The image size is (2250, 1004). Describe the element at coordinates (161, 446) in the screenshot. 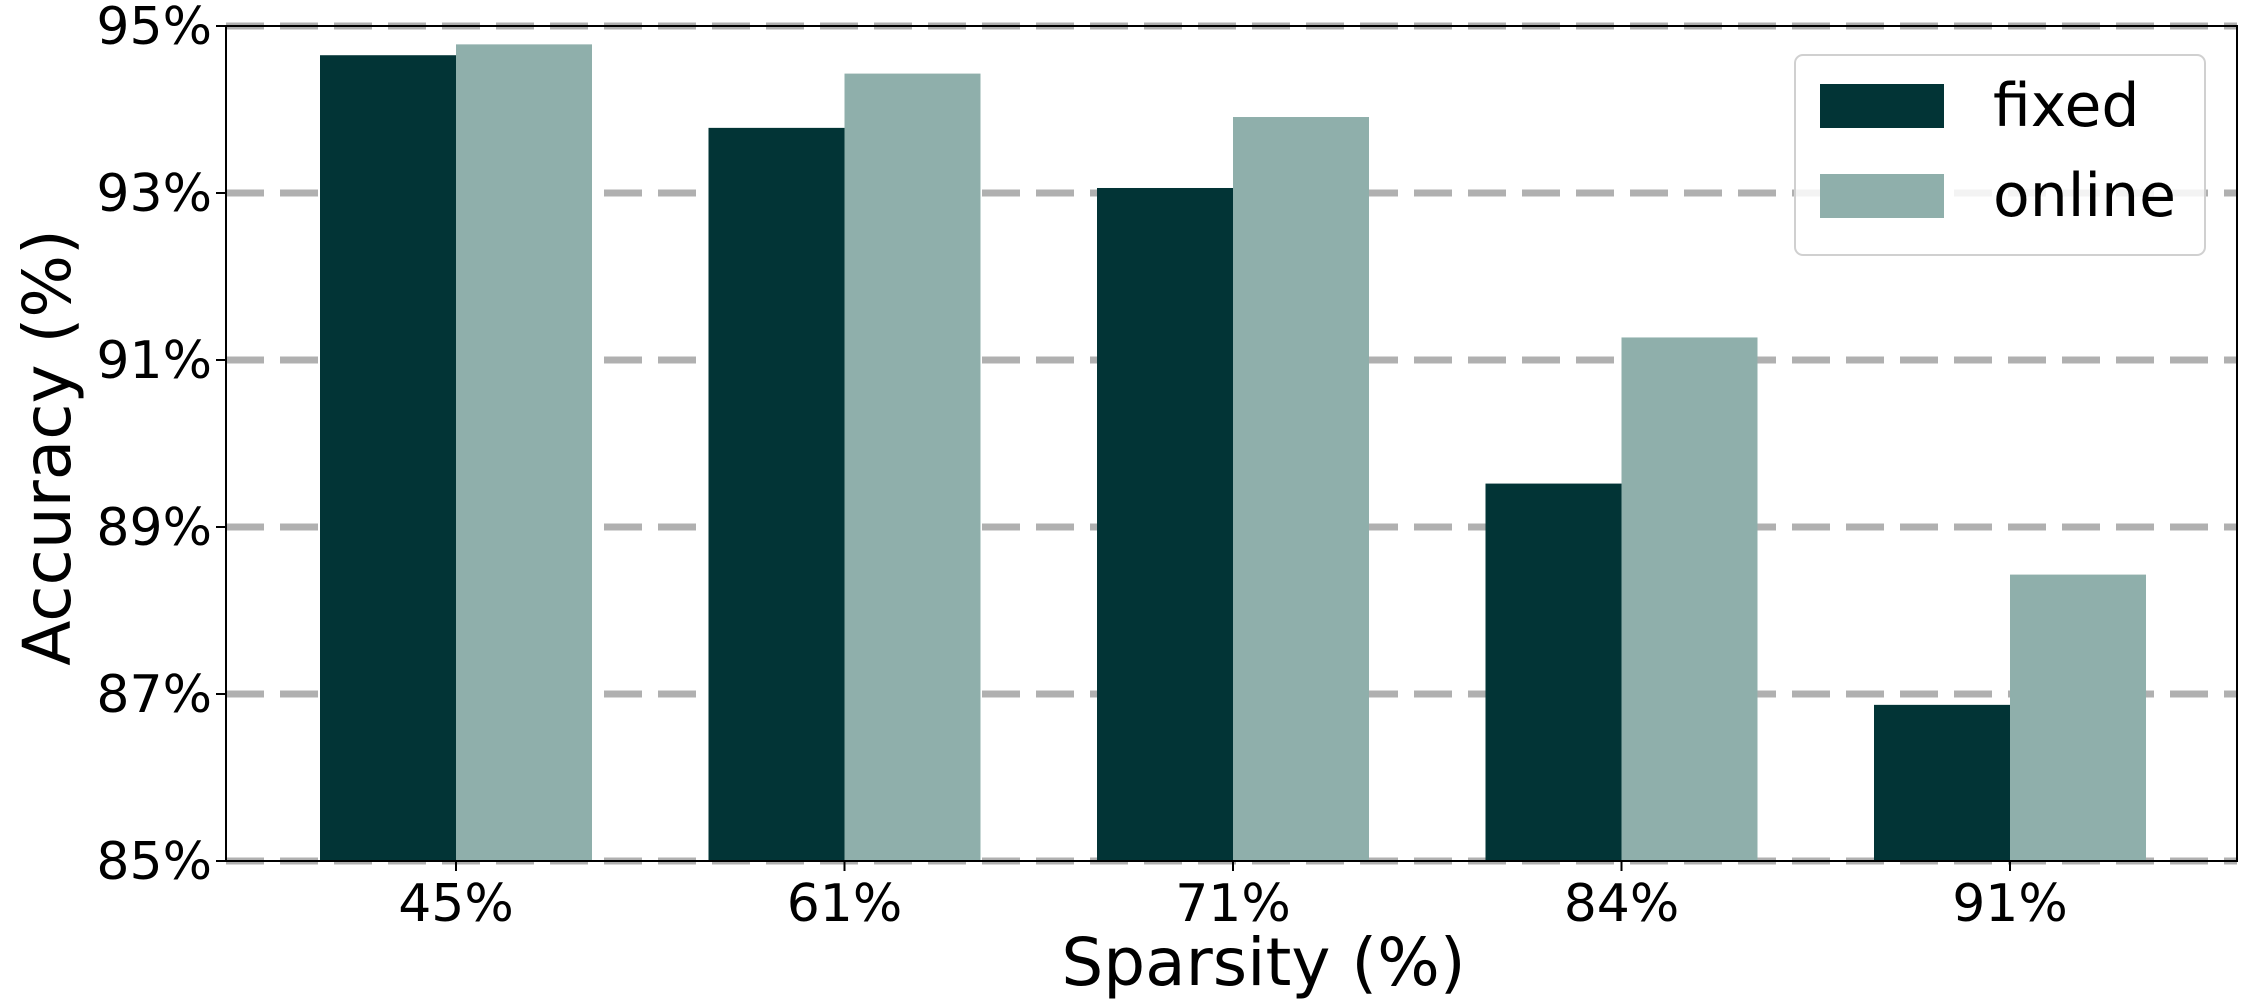

I see `y-axis-ticks: 85% 87% 89% 91% 93% 95%` at that location.